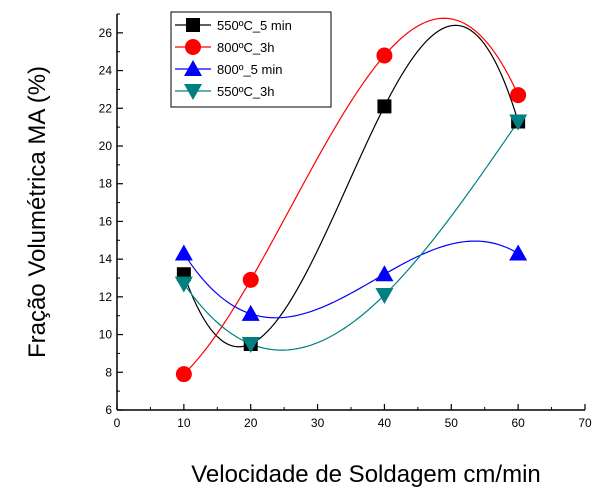 The height and width of the screenshot is (493, 599). I want to click on legend-label-2: 800ºC_3h, so click(246, 47).